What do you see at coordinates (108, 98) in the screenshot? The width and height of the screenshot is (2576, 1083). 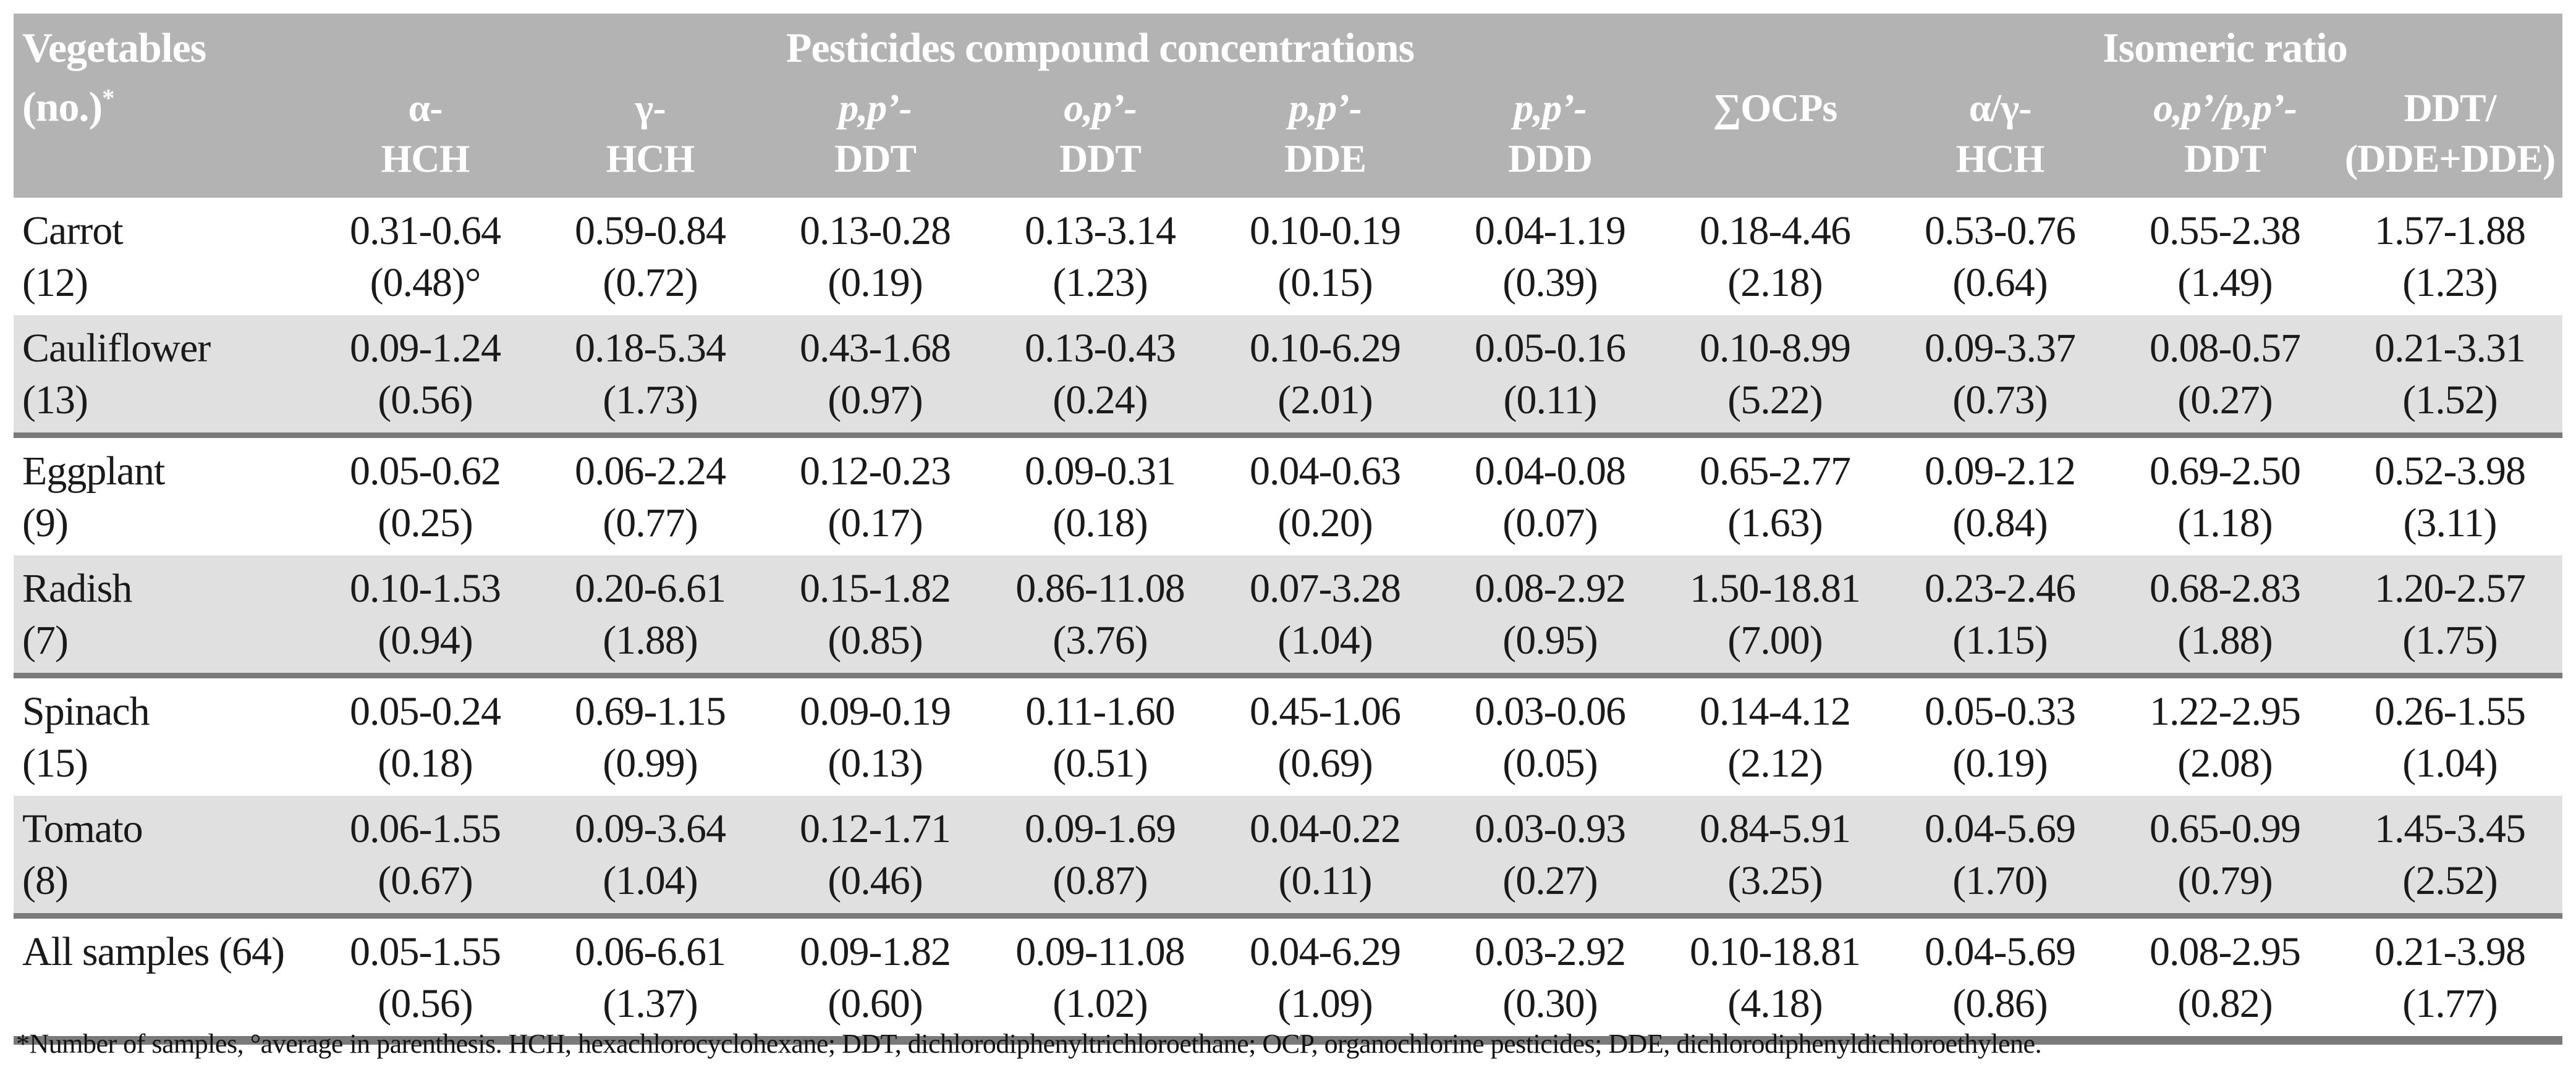 I see `footnote-asterisk: *` at bounding box center [108, 98].